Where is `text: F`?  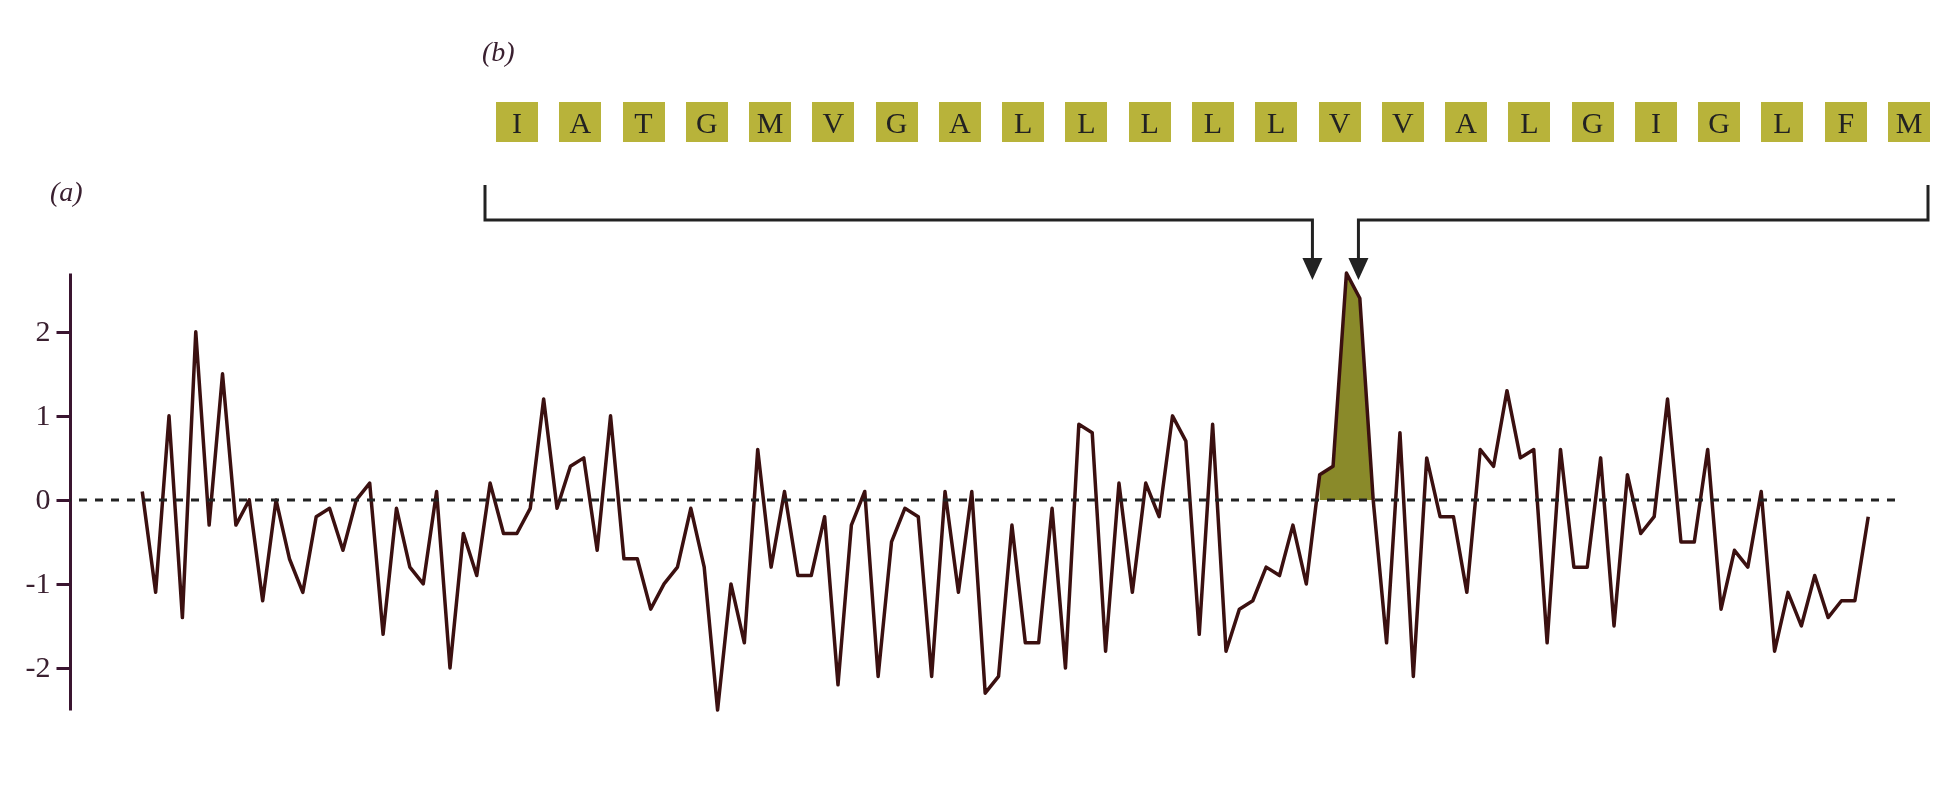
text: F is located at coordinates (1845, 122).